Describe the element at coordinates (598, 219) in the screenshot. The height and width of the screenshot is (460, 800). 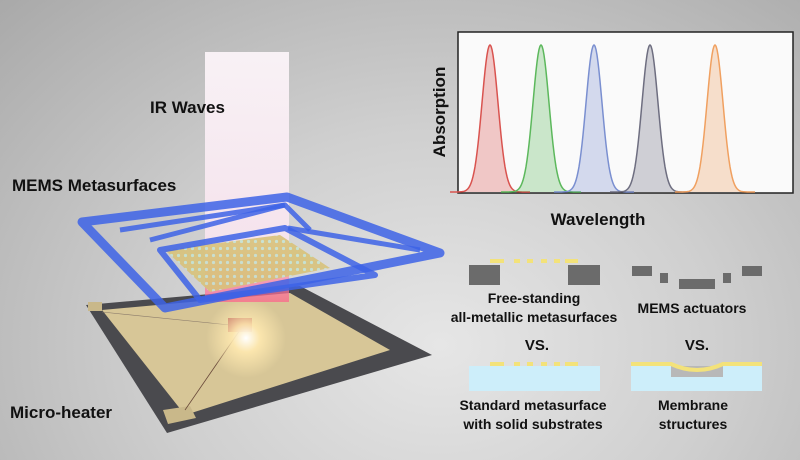
I see `wavelength-axis-label: Wavelength` at that location.